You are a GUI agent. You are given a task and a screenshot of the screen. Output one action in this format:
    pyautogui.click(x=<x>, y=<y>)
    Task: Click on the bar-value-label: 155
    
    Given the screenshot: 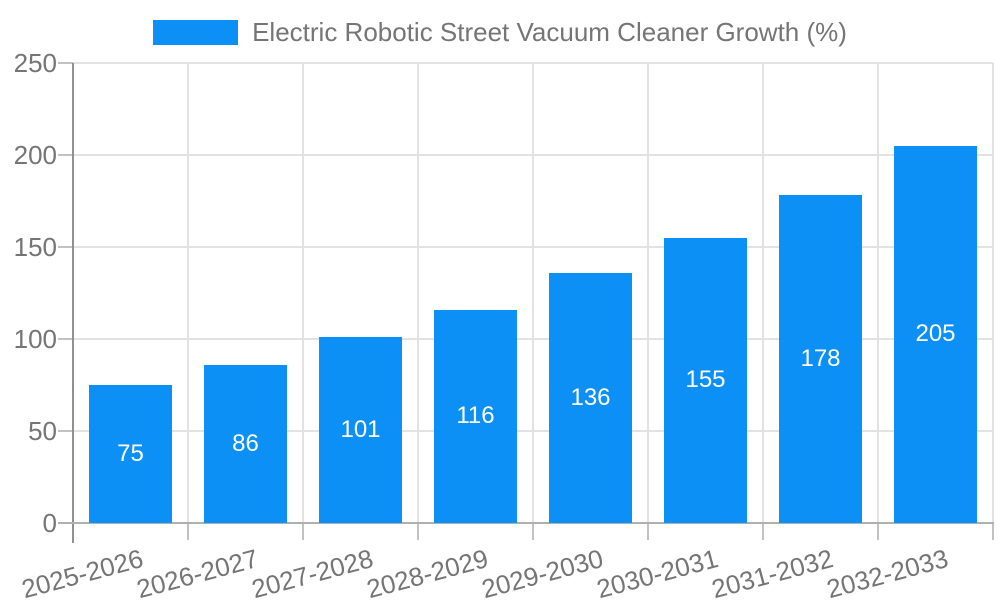 What is the action you would take?
    pyautogui.click(x=705, y=380)
    